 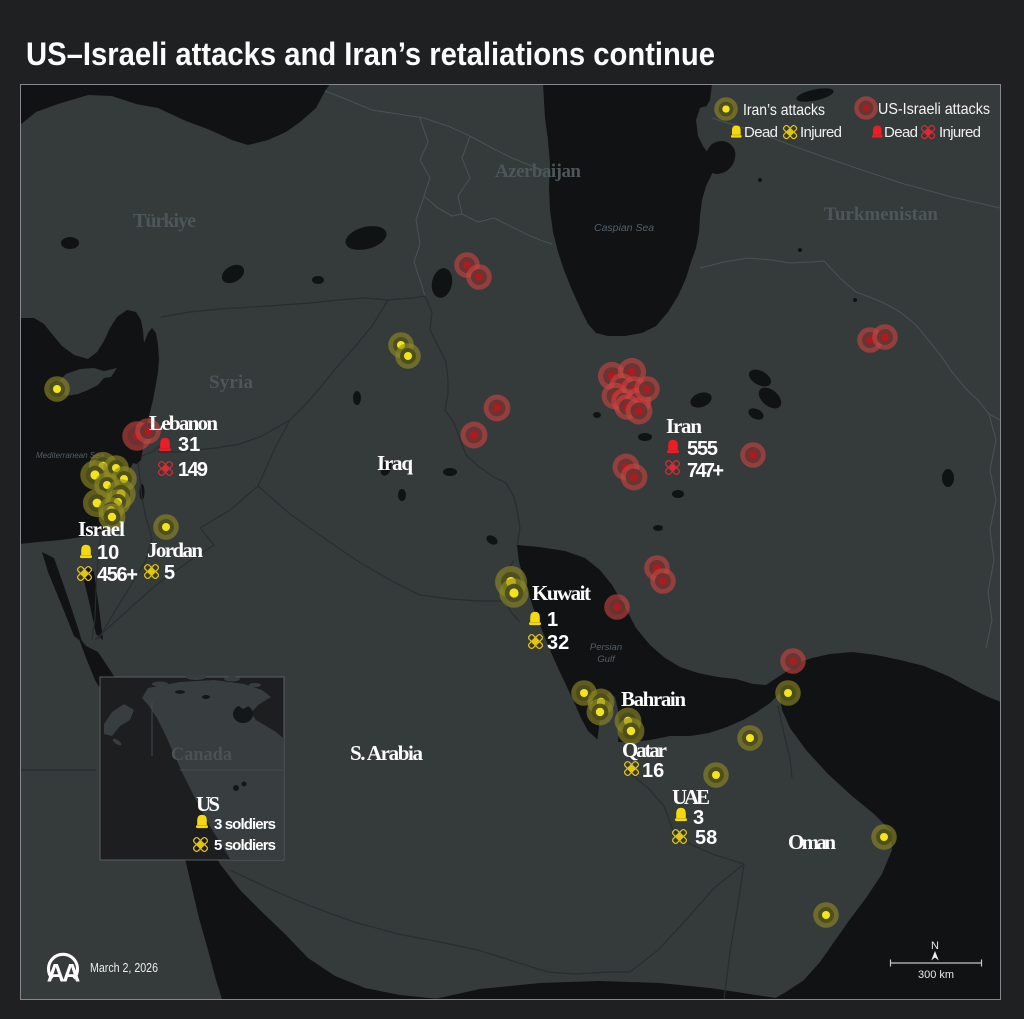 What do you see at coordinates (702, 449) in the screenshot?
I see `svg-text: 555` at bounding box center [702, 449].